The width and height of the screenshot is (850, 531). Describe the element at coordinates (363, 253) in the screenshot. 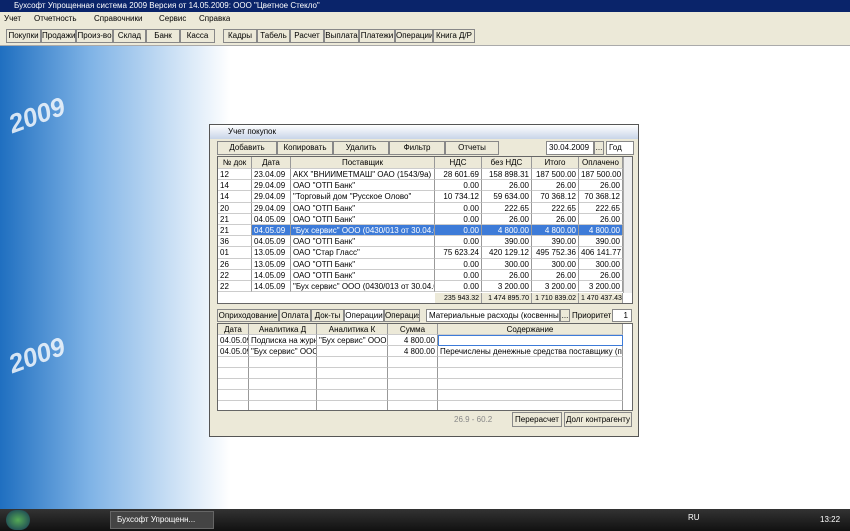

I see `grid-cell: ОАО "Стар Гласс"` at that location.